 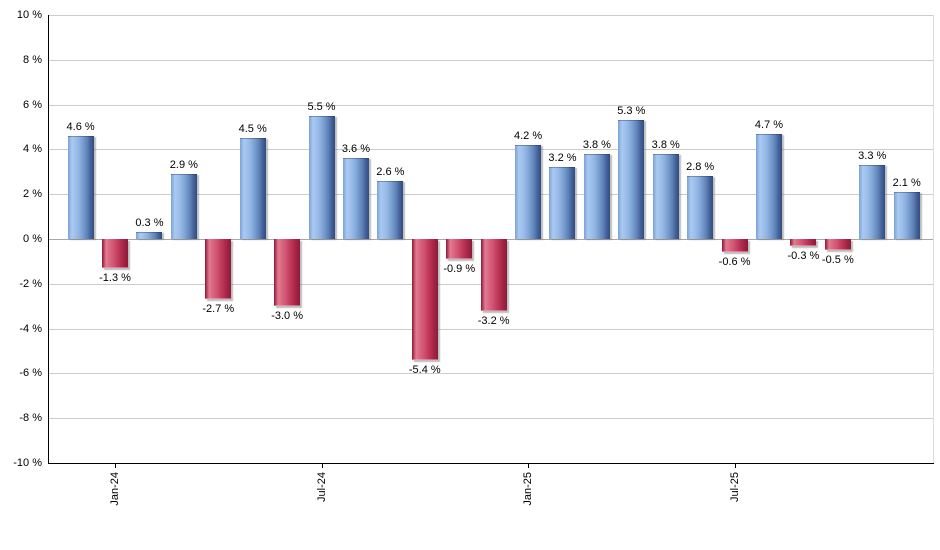 What do you see at coordinates (631, 111) in the screenshot?
I see `bar-value-label: 5.3 %` at bounding box center [631, 111].